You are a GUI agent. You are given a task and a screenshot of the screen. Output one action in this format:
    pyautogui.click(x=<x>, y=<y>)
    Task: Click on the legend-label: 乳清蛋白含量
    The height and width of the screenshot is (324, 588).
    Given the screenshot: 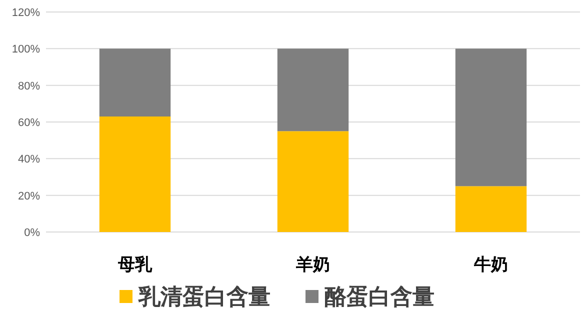 What is the action you would take?
    pyautogui.click(x=204, y=296)
    